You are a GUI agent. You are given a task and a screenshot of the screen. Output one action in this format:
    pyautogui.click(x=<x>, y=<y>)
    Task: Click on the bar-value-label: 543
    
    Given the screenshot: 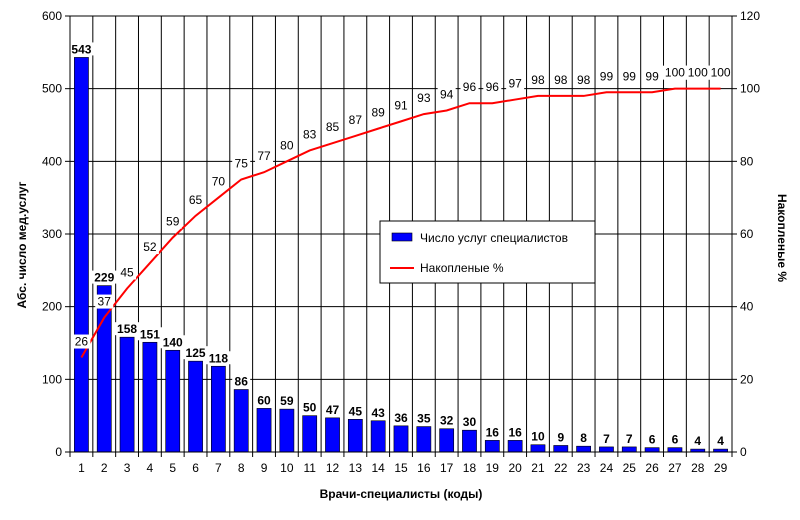 What is the action you would take?
    pyautogui.click(x=81, y=49)
    